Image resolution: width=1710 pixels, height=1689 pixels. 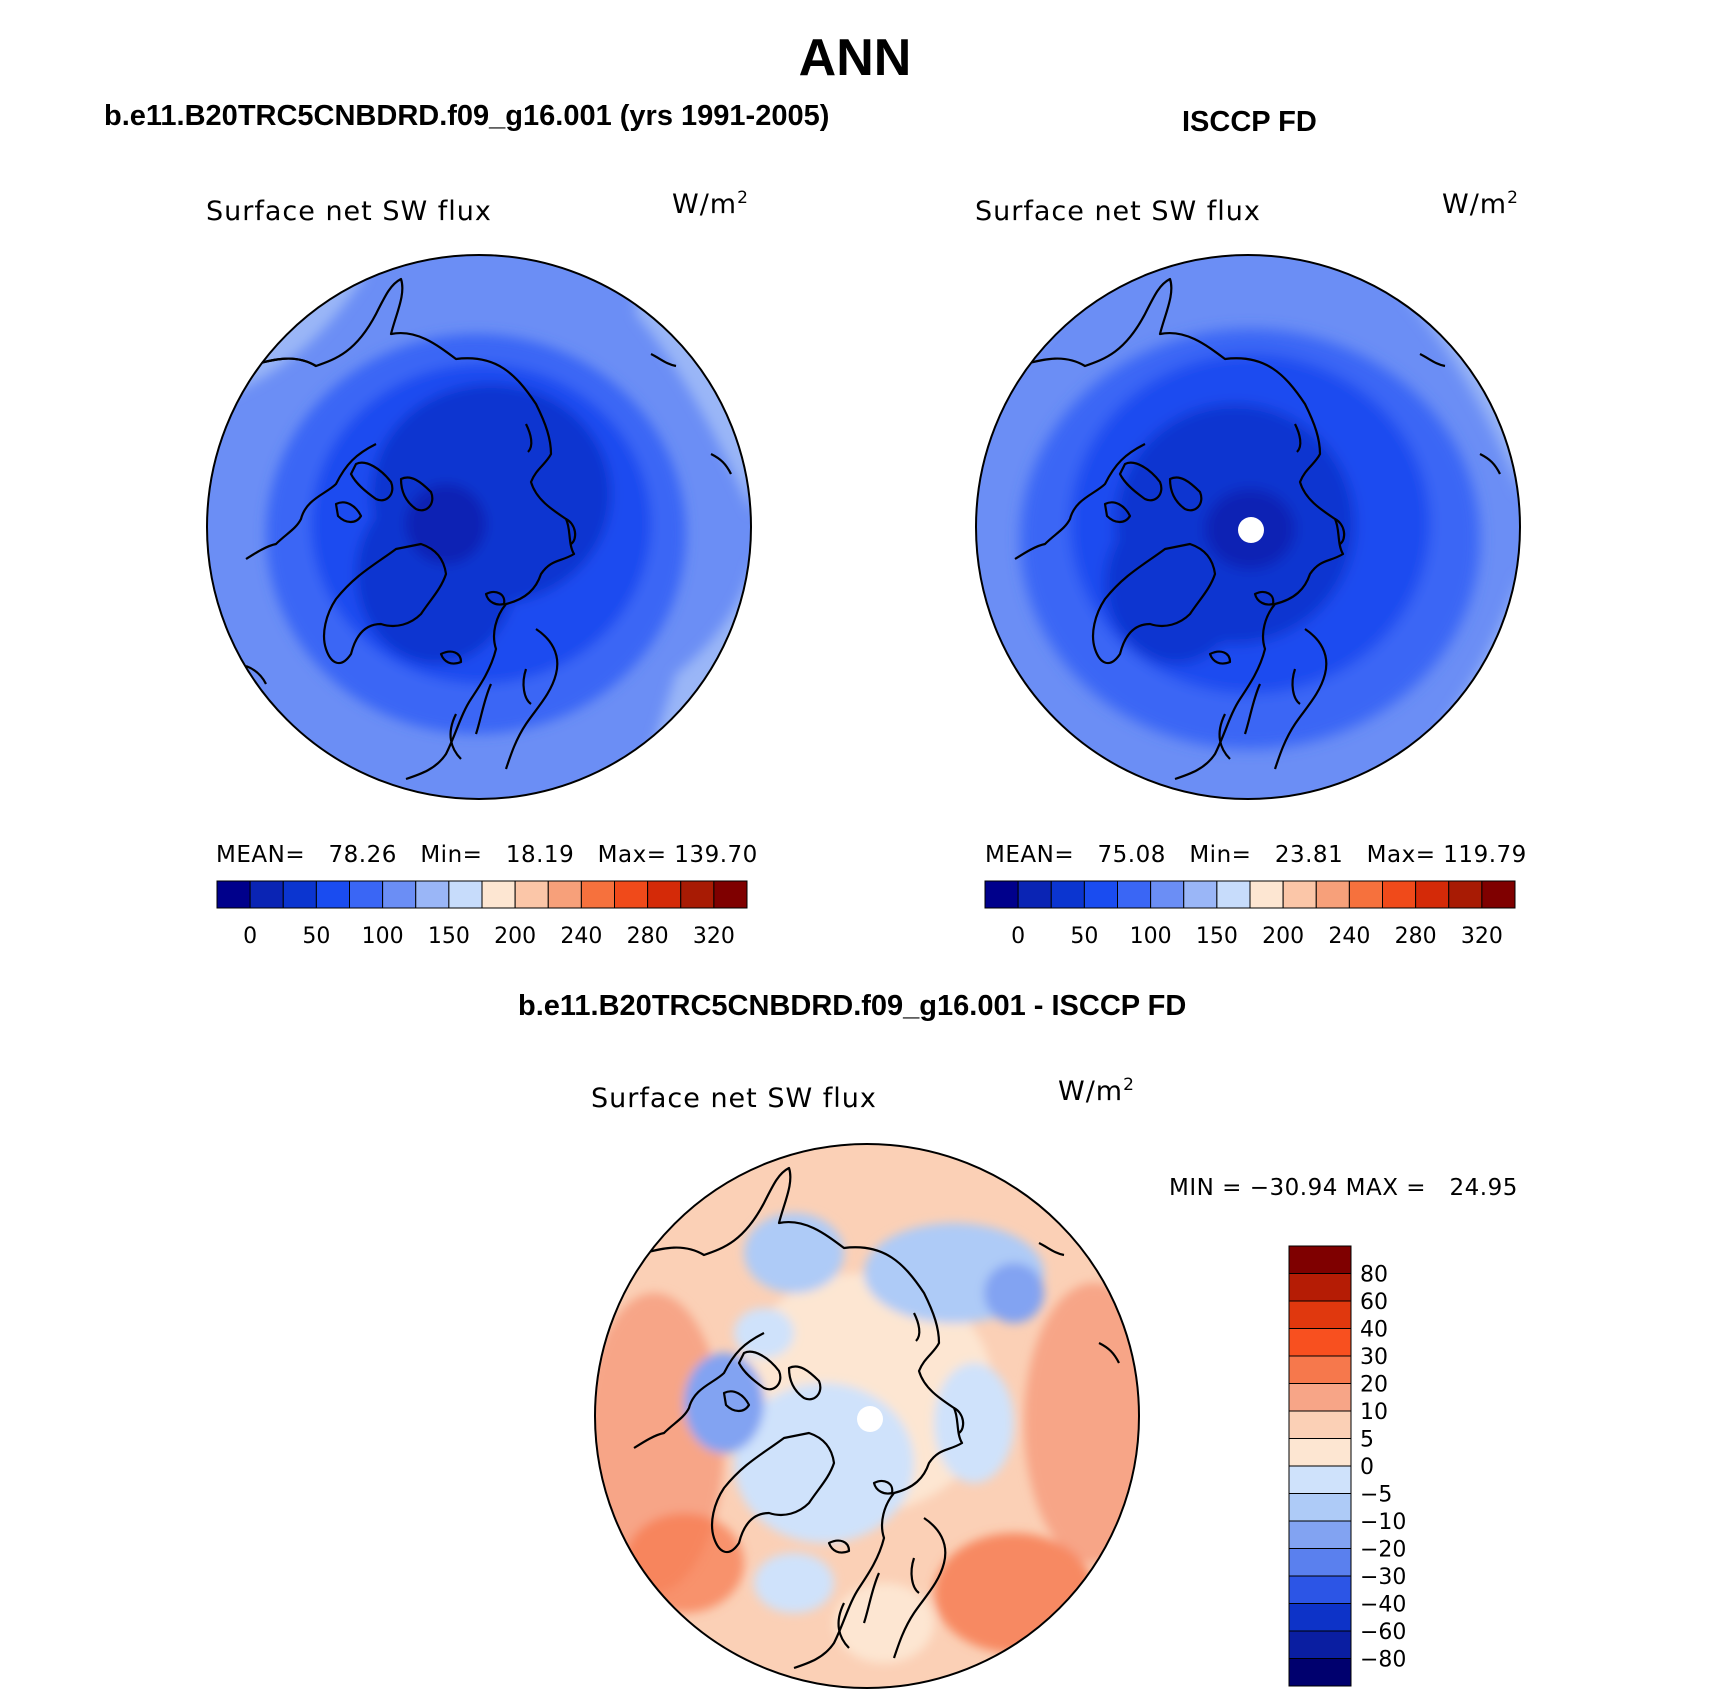 What do you see at coordinates (1374, 1385) in the screenshot?
I see `colorbar-tick-label: 20` at bounding box center [1374, 1385].